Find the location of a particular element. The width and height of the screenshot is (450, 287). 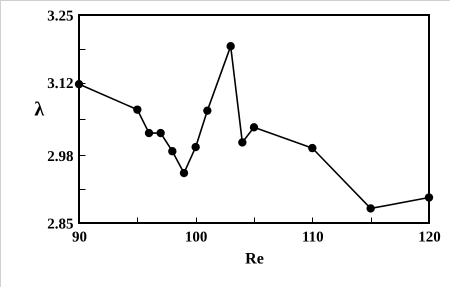

x-tick-label: 120 is located at coordinates (429, 238).